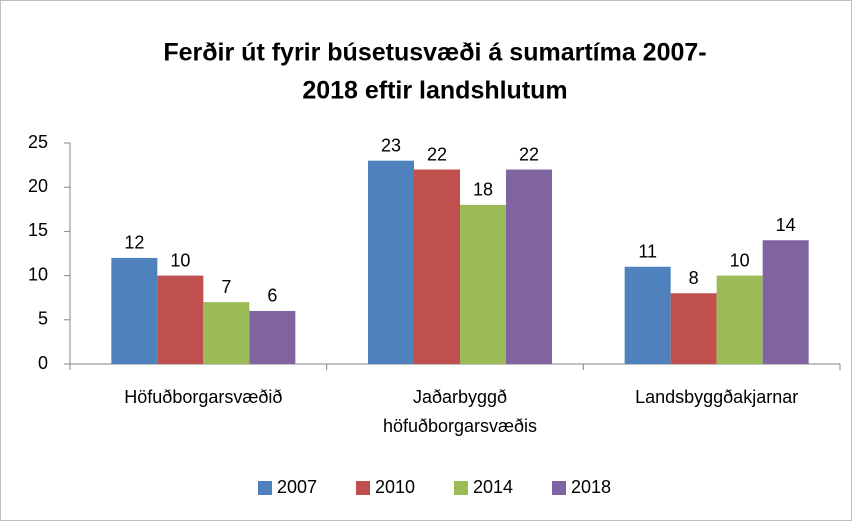 This screenshot has width=852, height=521. I want to click on y-tick-label: 10, so click(38, 274).